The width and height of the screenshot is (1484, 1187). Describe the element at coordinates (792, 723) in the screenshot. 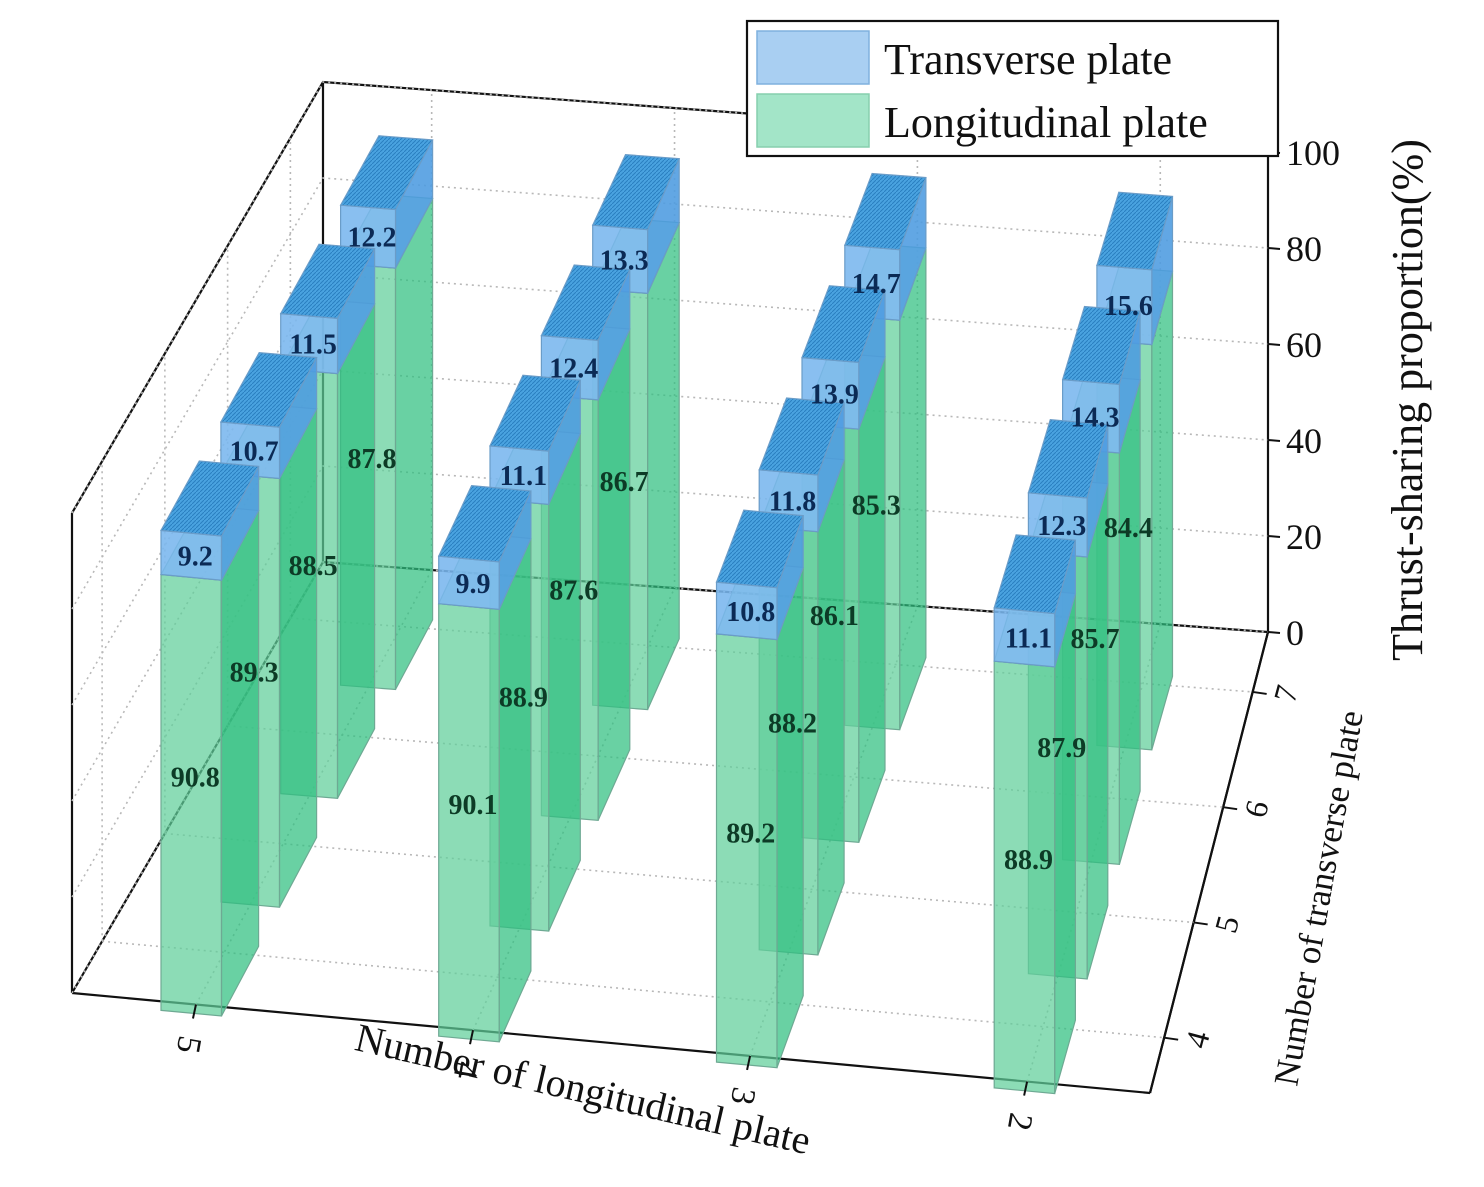

I see `label-longitudinal-value: 88.2` at that location.